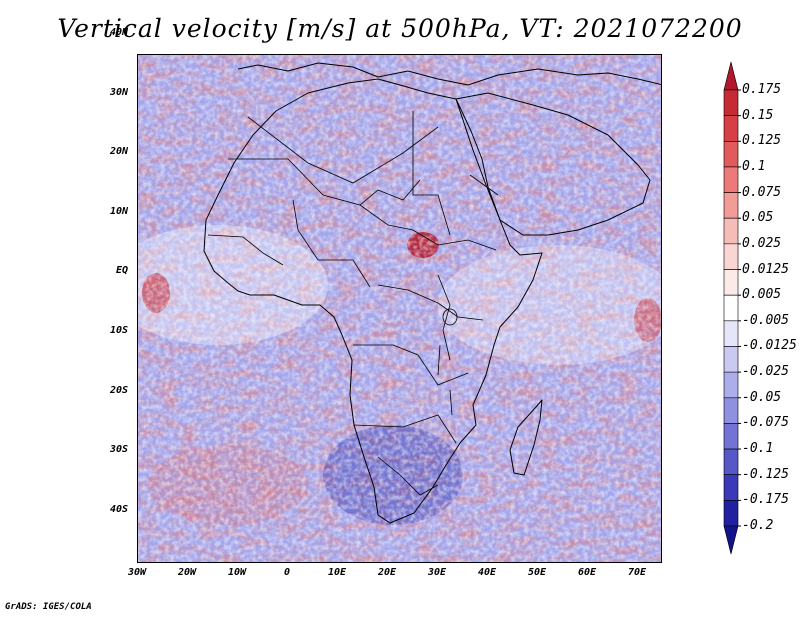 The image size is (800, 618). I want to click on lat-tick-label: 40S, so click(118, 509).